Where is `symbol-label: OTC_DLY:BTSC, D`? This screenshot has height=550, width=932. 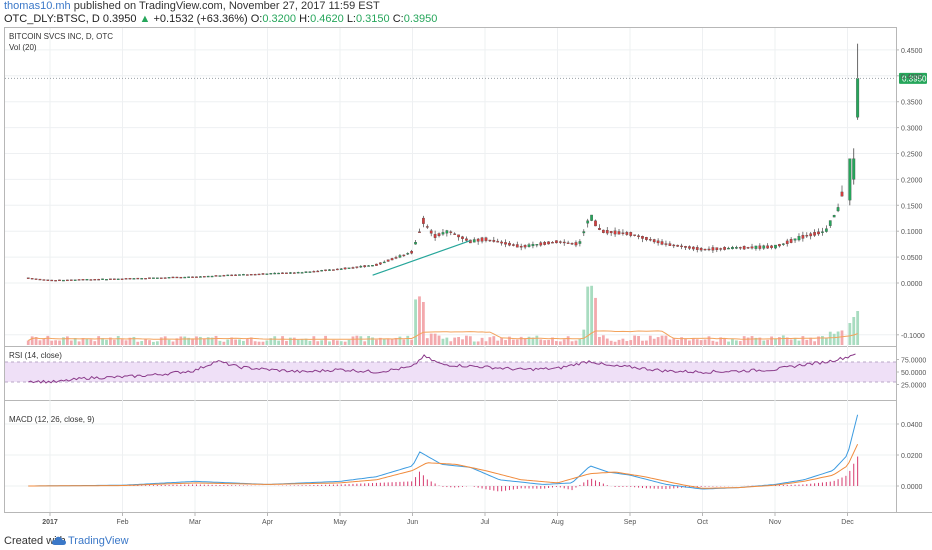
symbol-label: OTC_DLY:BTSC, D is located at coordinates (52, 19).